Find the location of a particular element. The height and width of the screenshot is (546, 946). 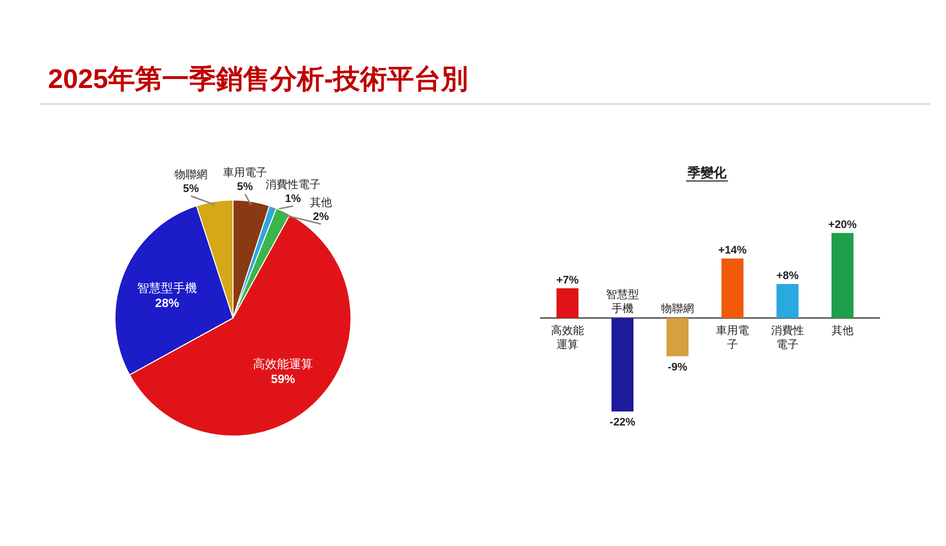

x-tick-label: 高效能運算 is located at coordinates (567, 337).